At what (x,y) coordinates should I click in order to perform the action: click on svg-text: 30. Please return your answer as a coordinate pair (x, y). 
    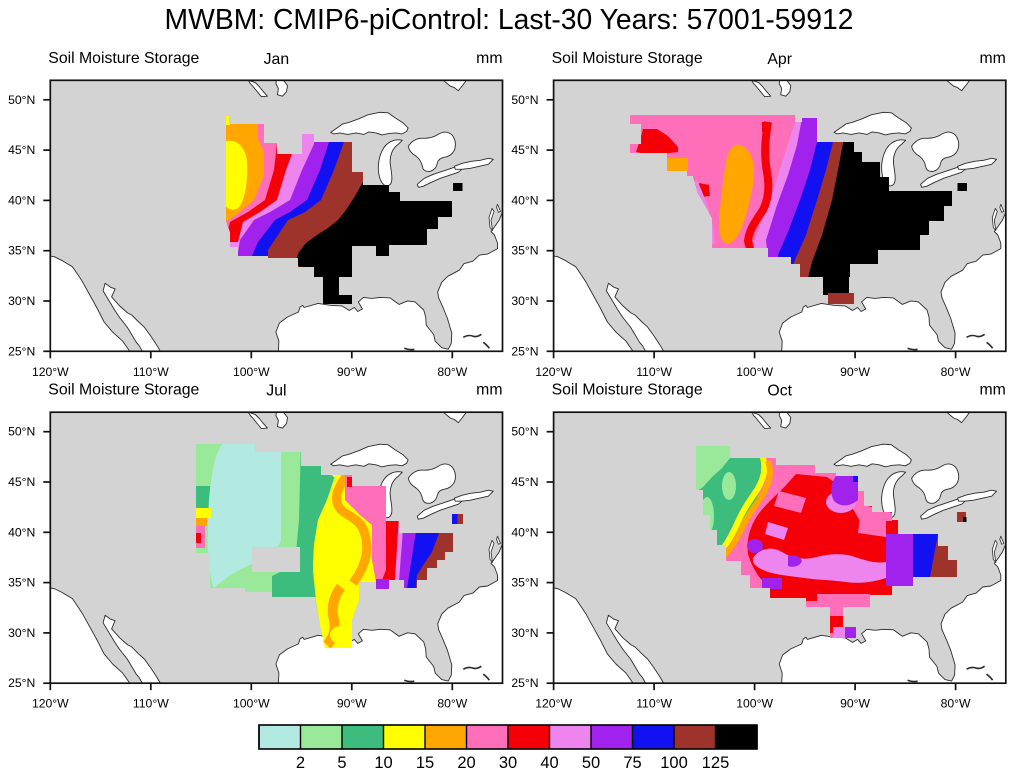
    Looking at the image, I should click on (508, 763).